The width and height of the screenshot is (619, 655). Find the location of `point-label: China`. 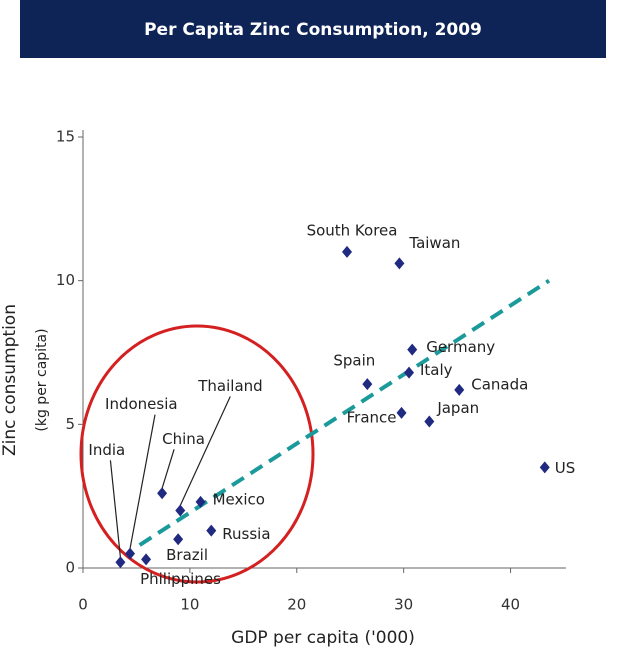

point-label: China is located at coordinates (183, 439).